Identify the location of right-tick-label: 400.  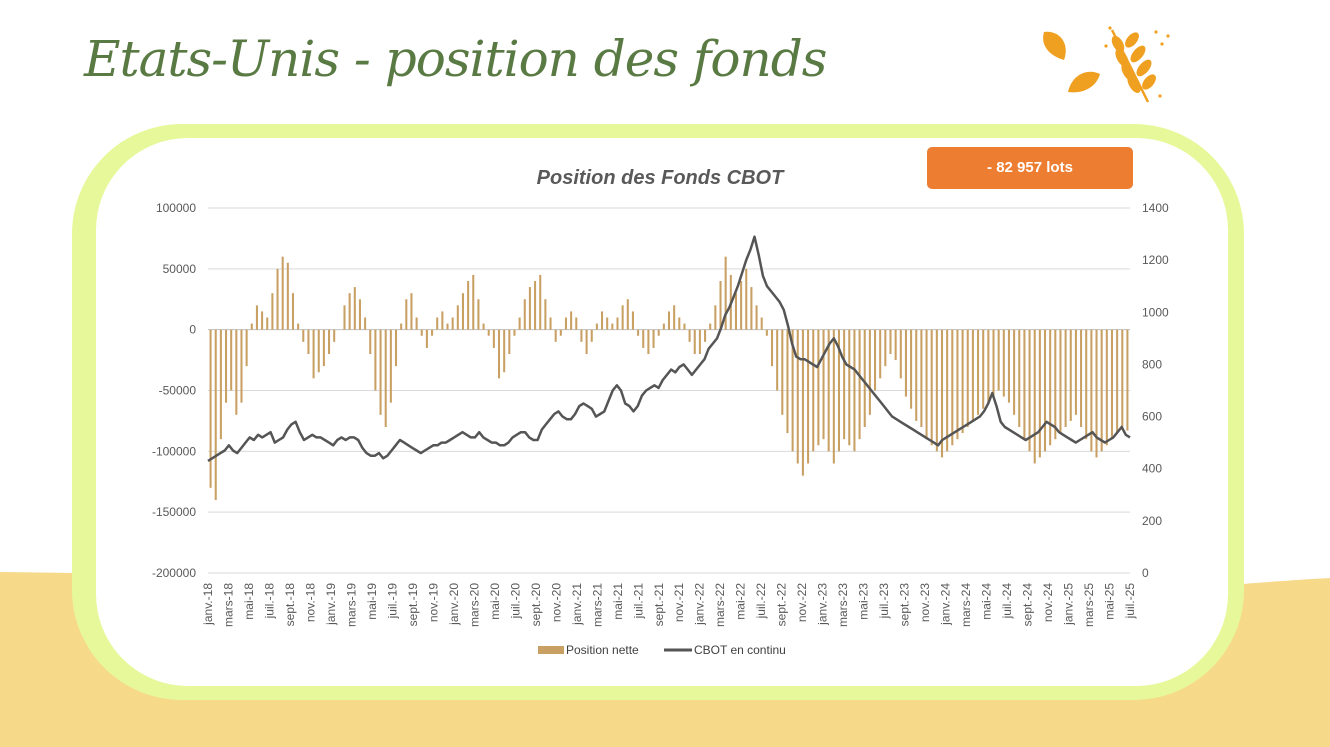
(1152, 469).